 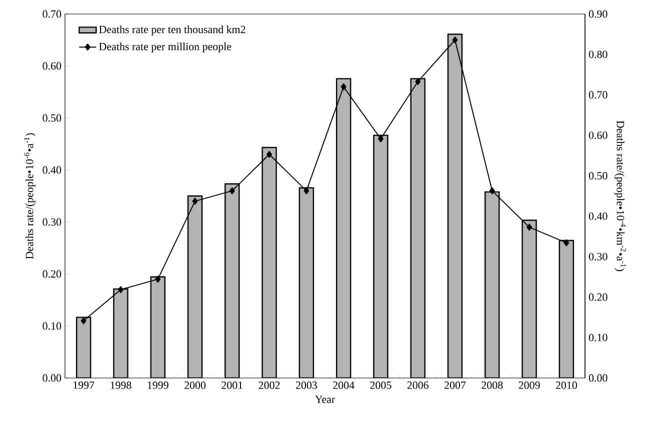 What do you see at coordinates (52, 170) in the screenshot?
I see `y-tick-label: 0.40` at bounding box center [52, 170].